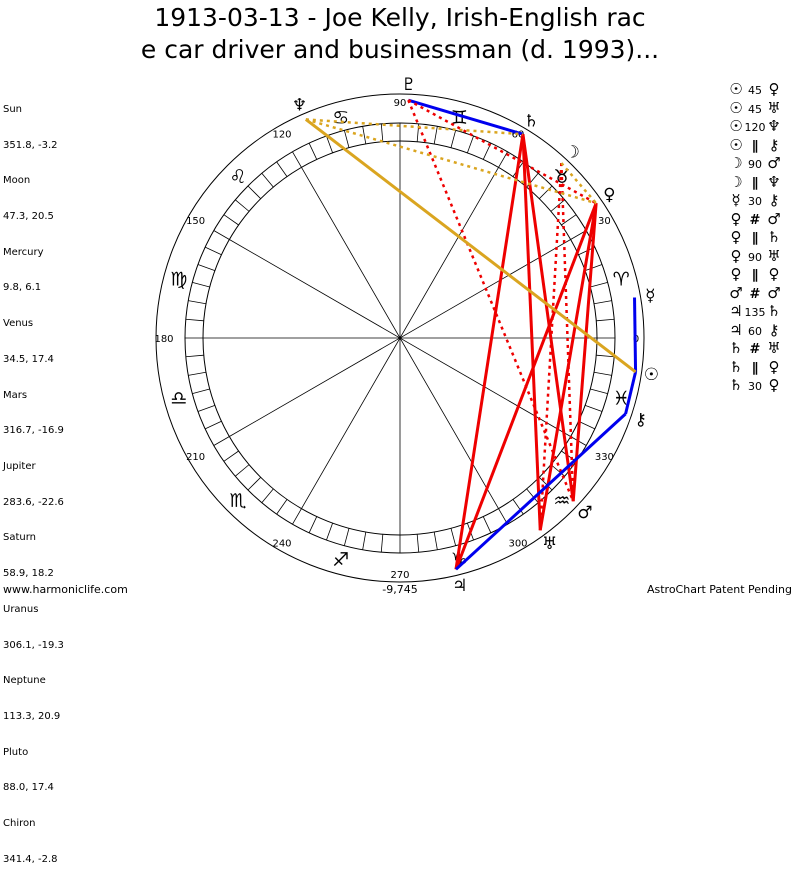  Describe the element at coordinates (584, 352) in the screenshot. I see `aspect-line-venus-mars` at that location.